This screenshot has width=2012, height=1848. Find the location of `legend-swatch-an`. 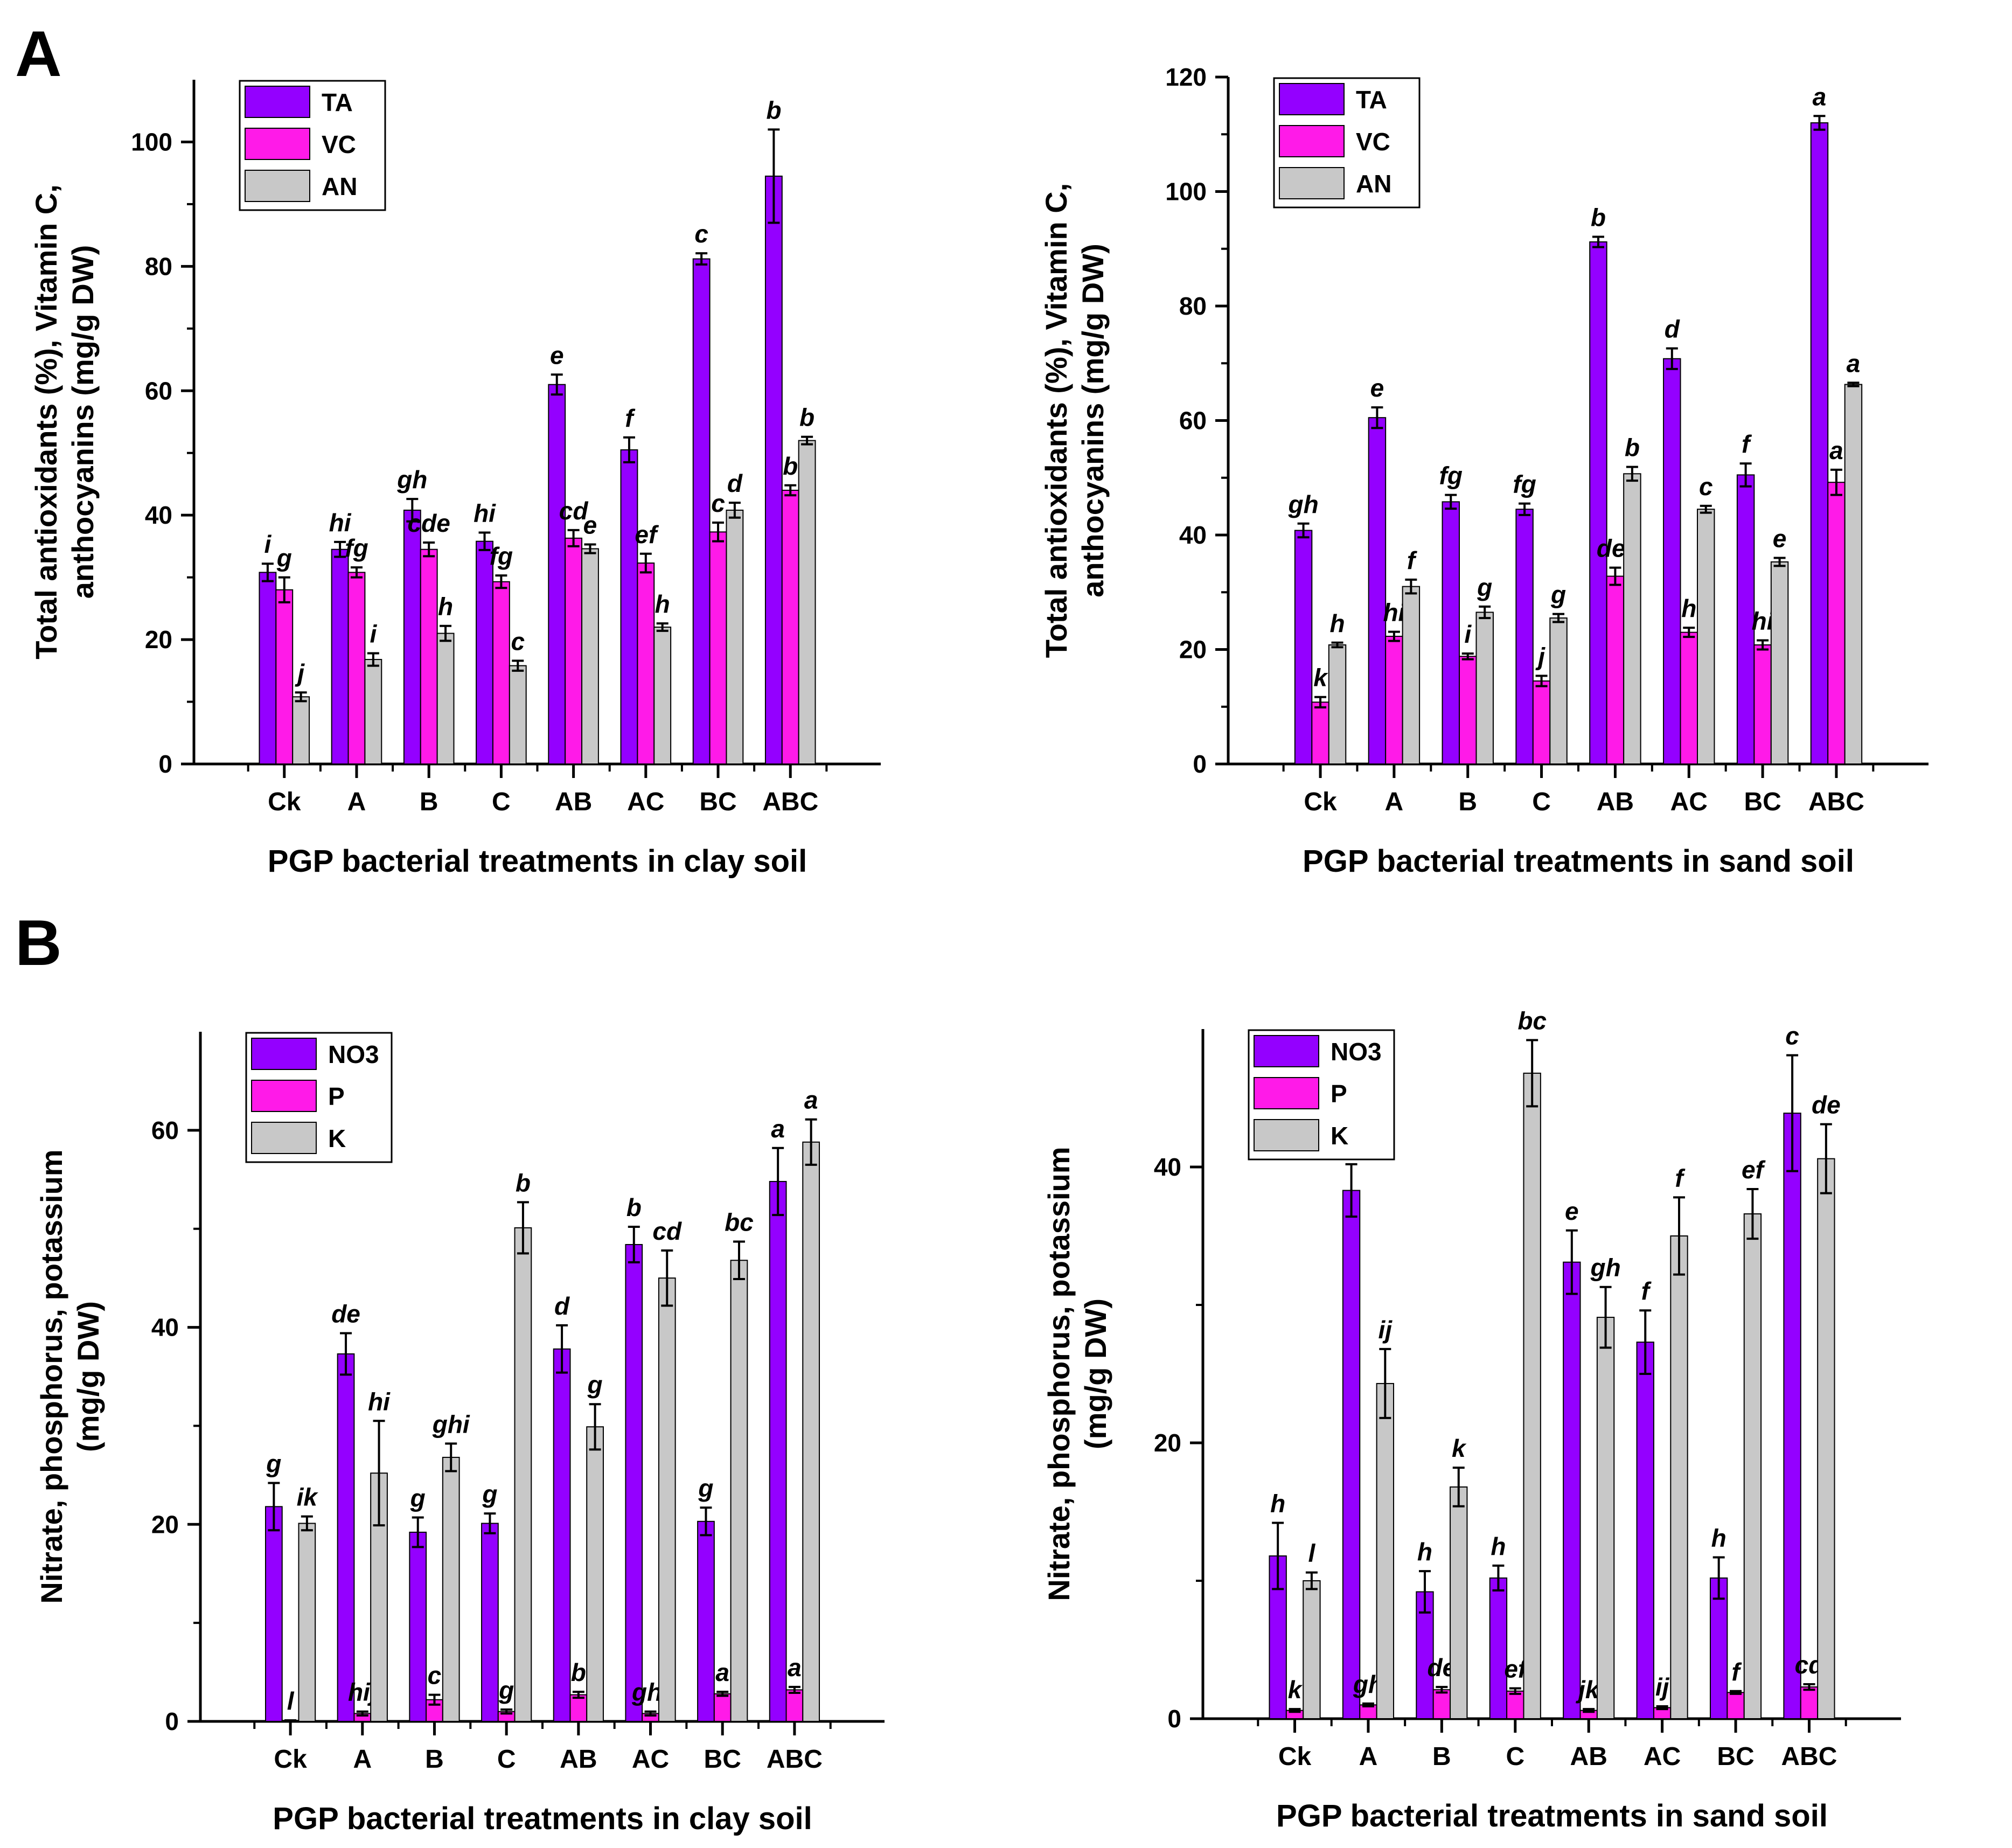

legend-swatch-an is located at coordinates (1312, 183).